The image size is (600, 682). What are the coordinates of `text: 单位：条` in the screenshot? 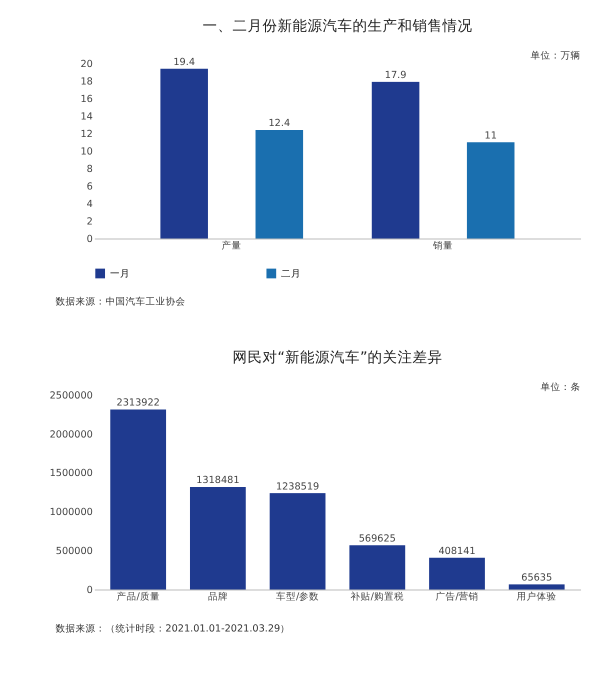 It's located at (560, 387).